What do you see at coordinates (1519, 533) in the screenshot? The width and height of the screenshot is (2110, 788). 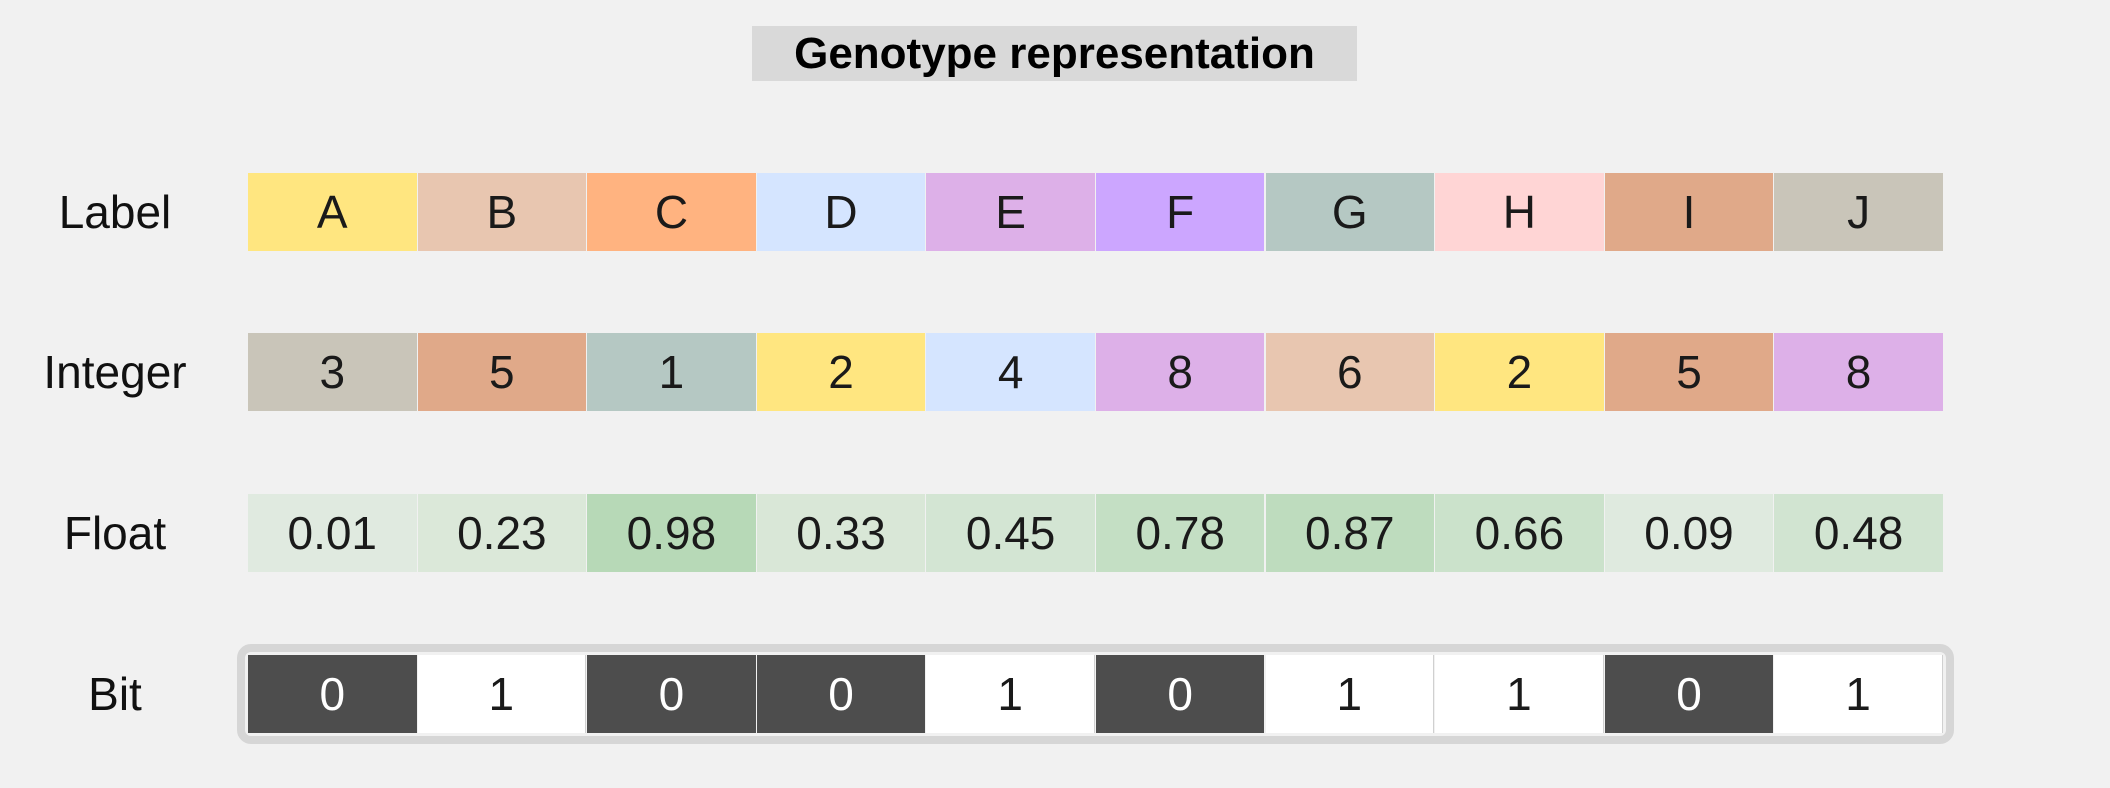 I see `gene-cell: 0.66` at bounding box center [1519, 533].